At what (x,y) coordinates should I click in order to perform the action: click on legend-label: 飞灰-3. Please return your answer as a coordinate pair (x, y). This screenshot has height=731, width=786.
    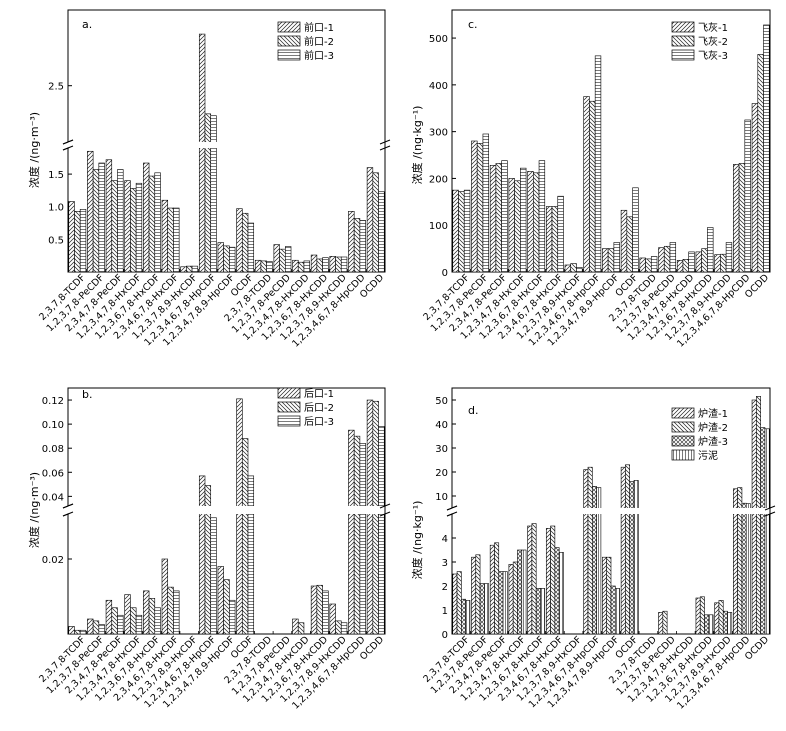
    Looking at the image, I should click on (713, 55).